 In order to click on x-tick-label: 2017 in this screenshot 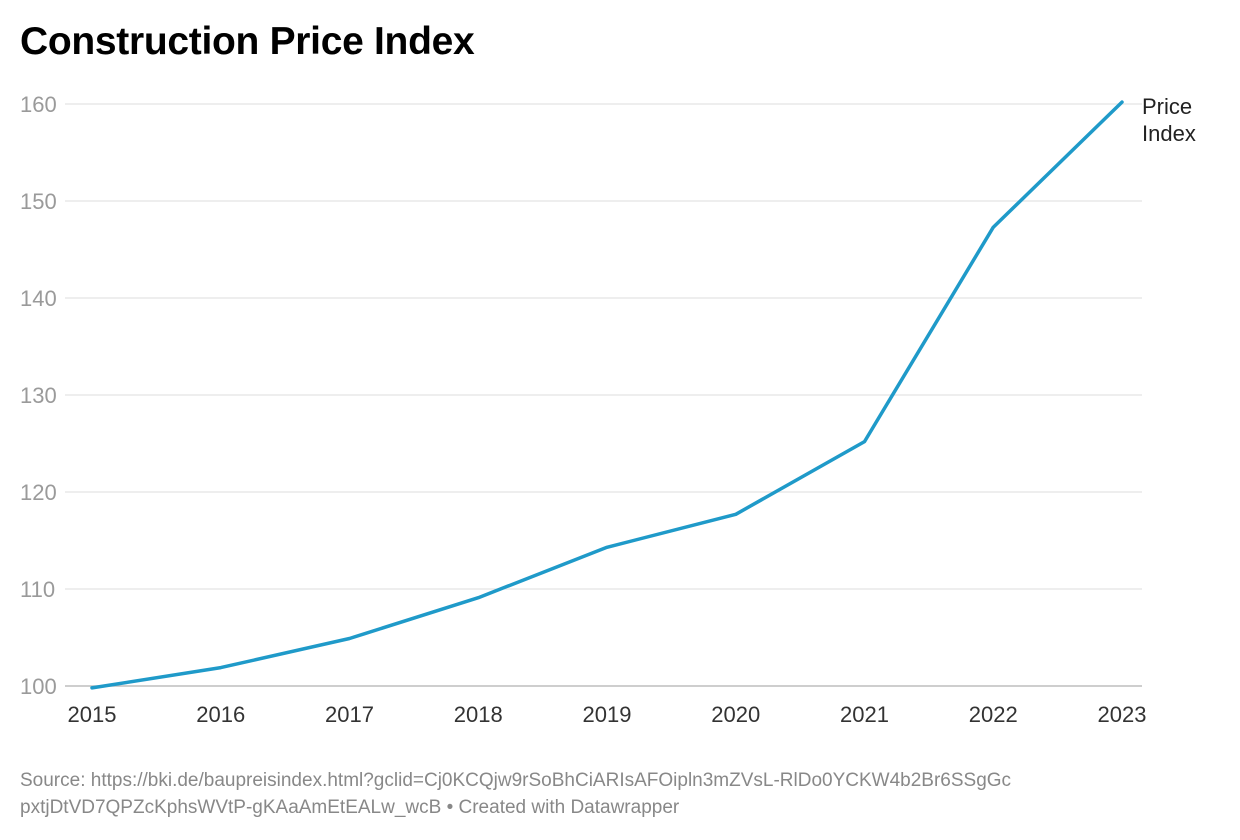, I will do `click(349, 714)`.